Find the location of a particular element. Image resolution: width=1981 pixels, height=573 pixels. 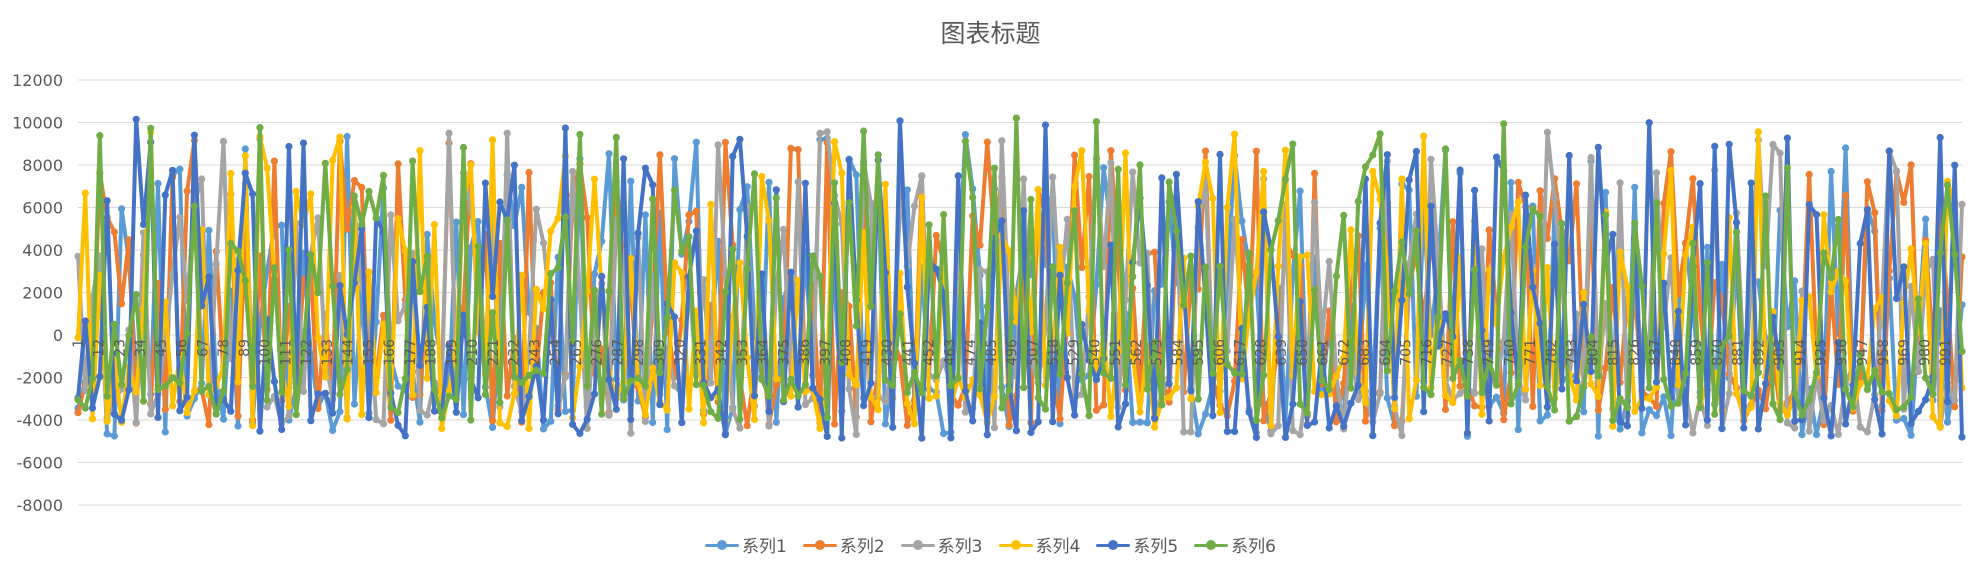

y-tick-label: 10000 is located at coordinates (37, 123).